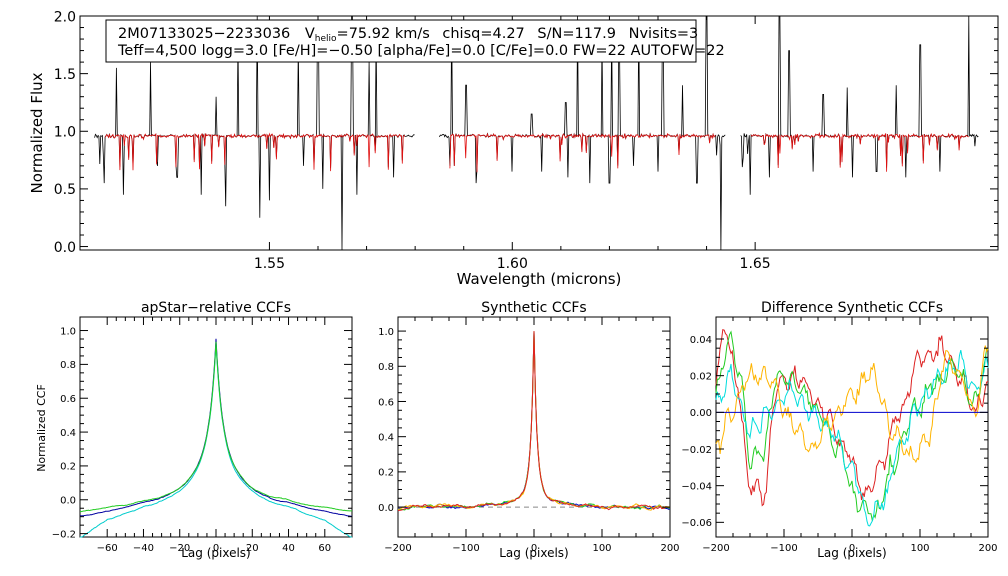  Describe the element at coordinates (326, 39) in the screenshot. I see `vhelio-sub: helio` at that location.